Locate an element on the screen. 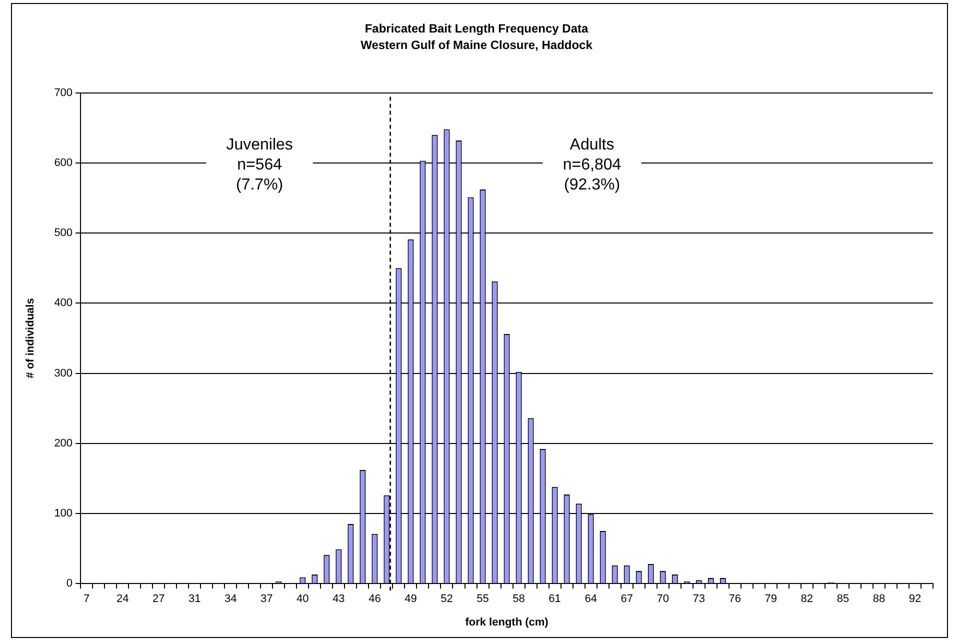 Image resolution: width=959 pixels, height=644 pixels. x-tick-label: 58 is located at coordinates (518, 599).